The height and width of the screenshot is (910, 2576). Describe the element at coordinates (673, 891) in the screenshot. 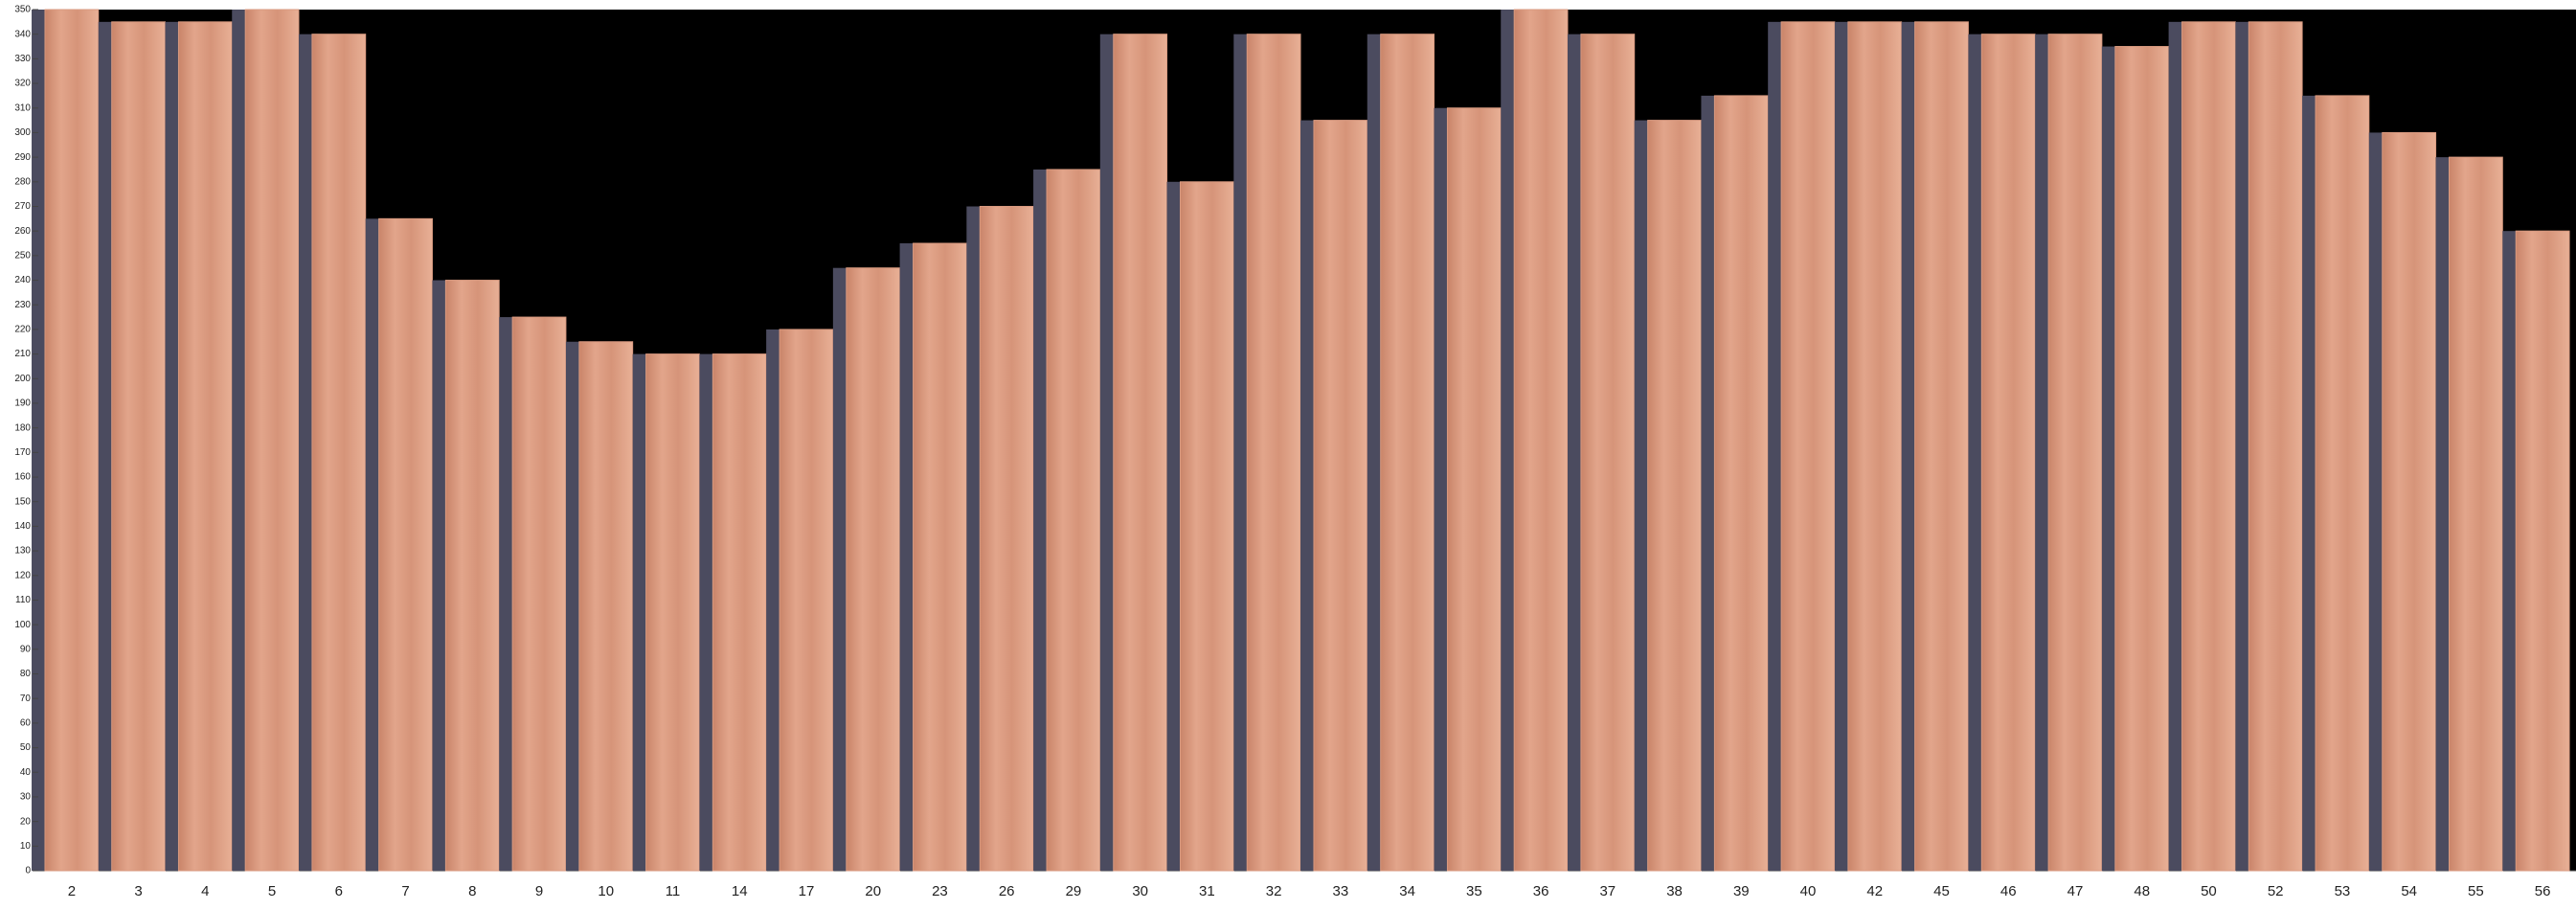

I see `x-tick-label: 11` at that location.